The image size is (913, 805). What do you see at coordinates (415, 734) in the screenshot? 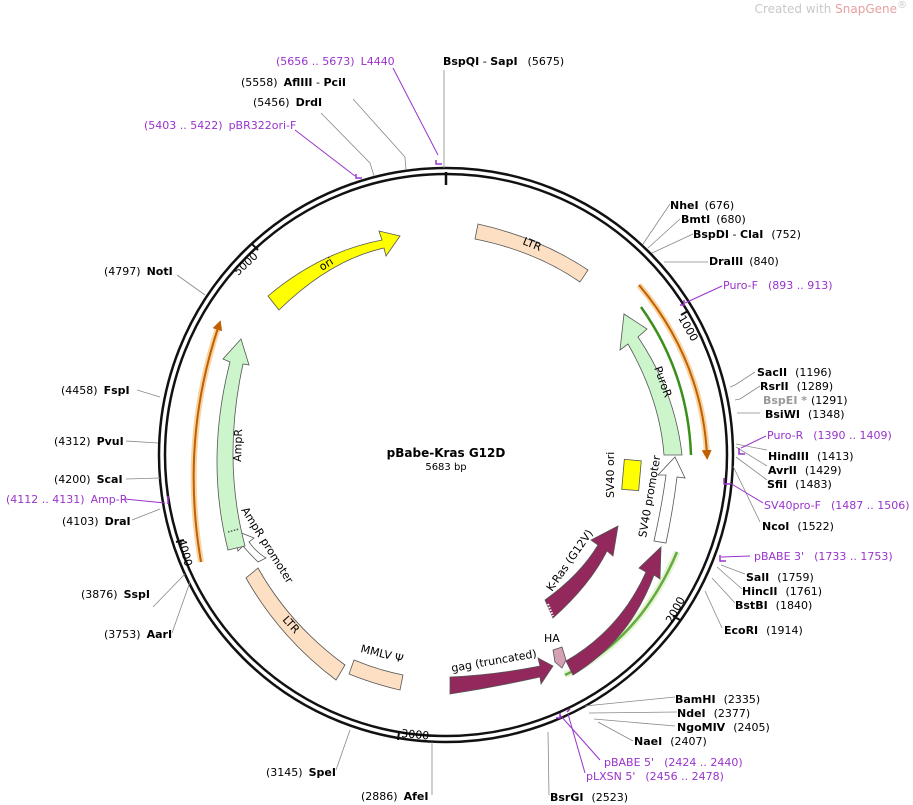
I see `tick-label-3000: 3000` at bounding box center [415, 734].